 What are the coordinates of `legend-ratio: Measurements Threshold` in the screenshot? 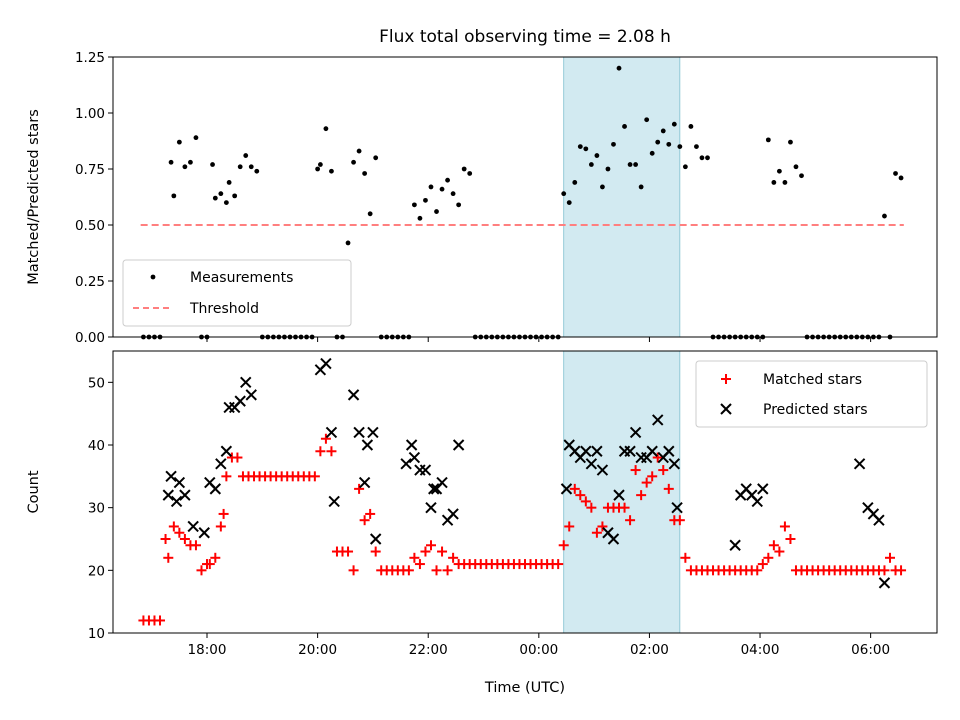 It's located at (237, 293).